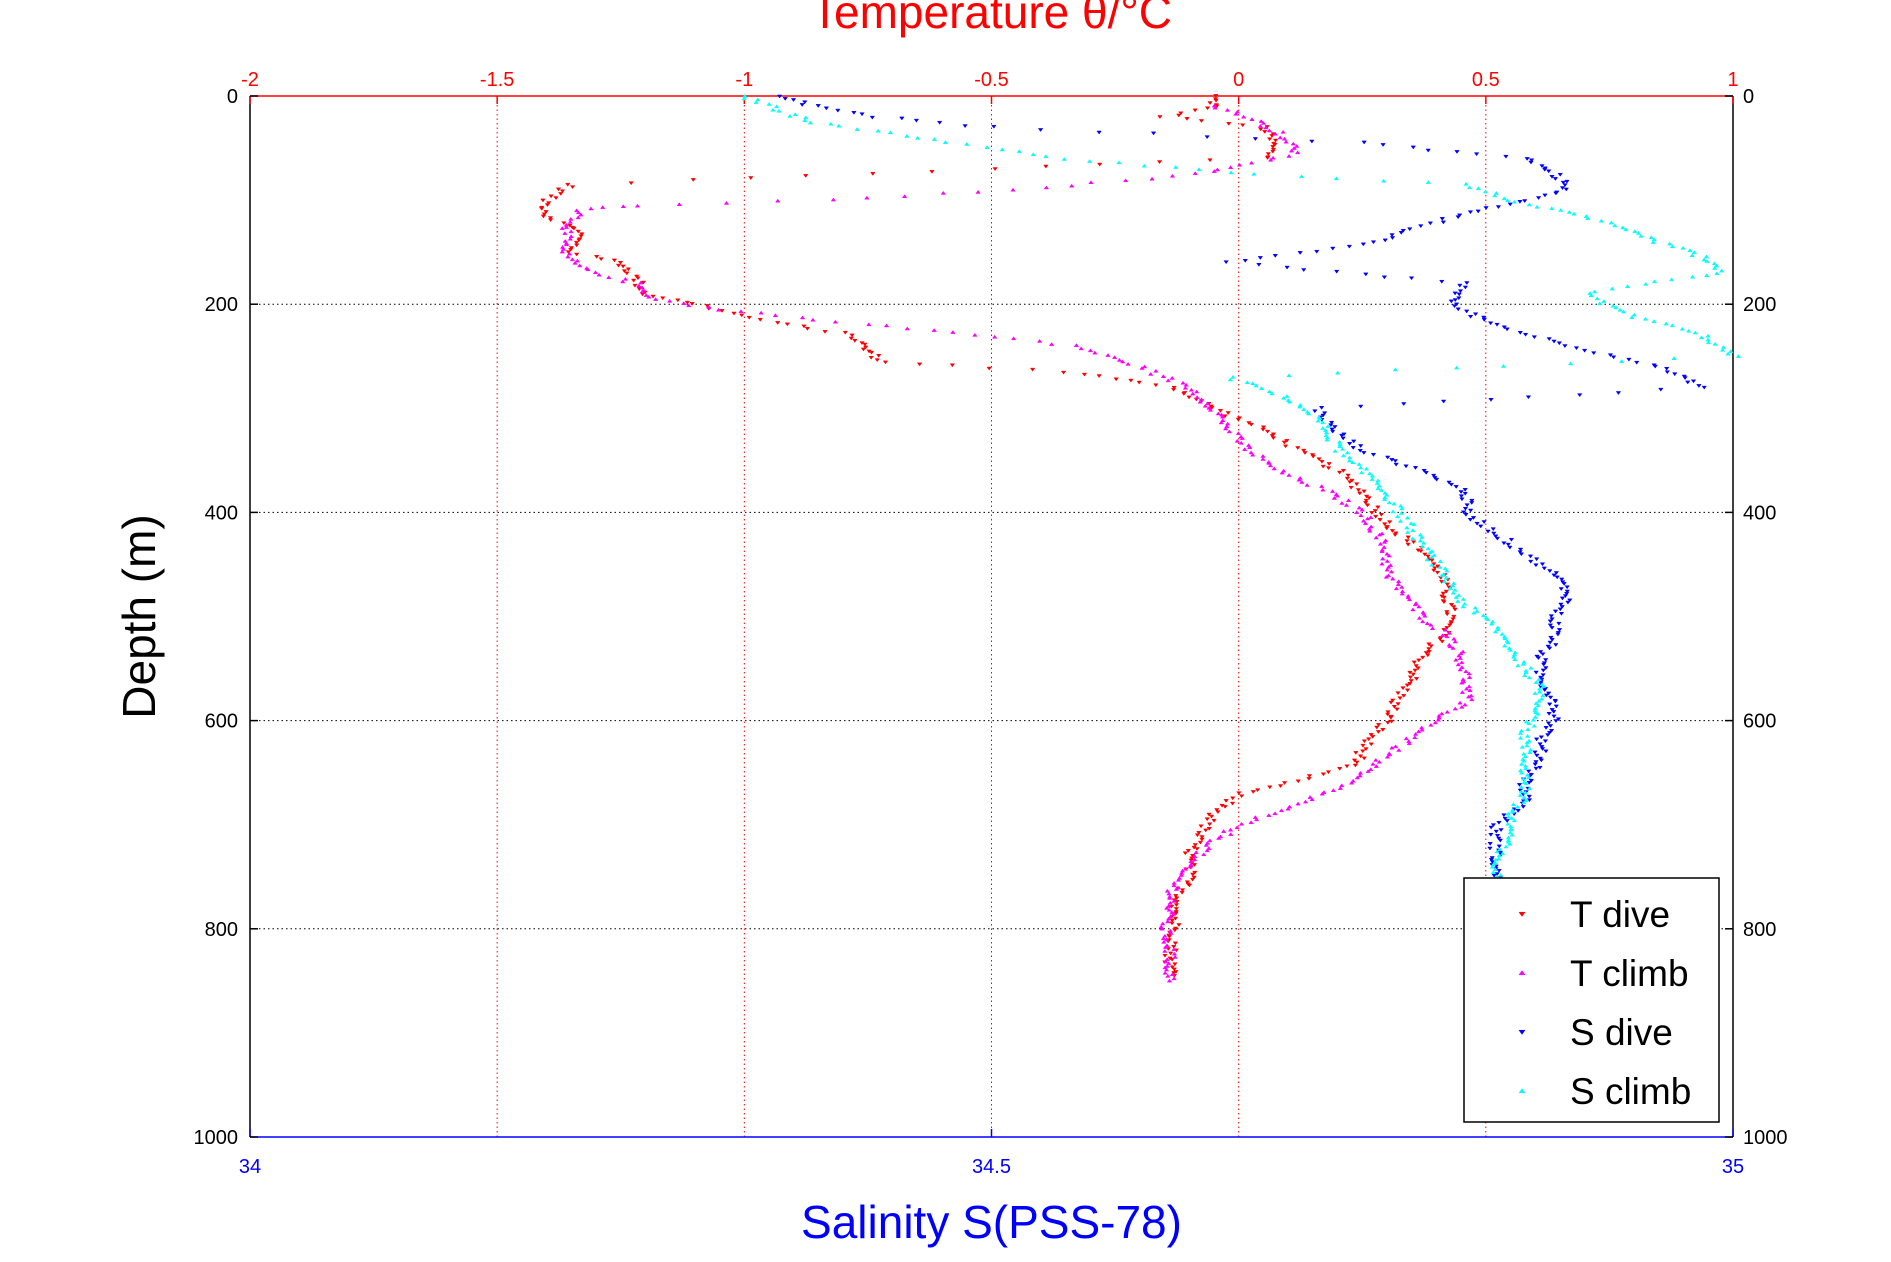 Image resolution: width=1891 pixels, height=1262 pixels. What do you see at coordinates (1629, 973) in the screenshot?
I see `legend-label: T climb` at bounding box center [1629, 973].